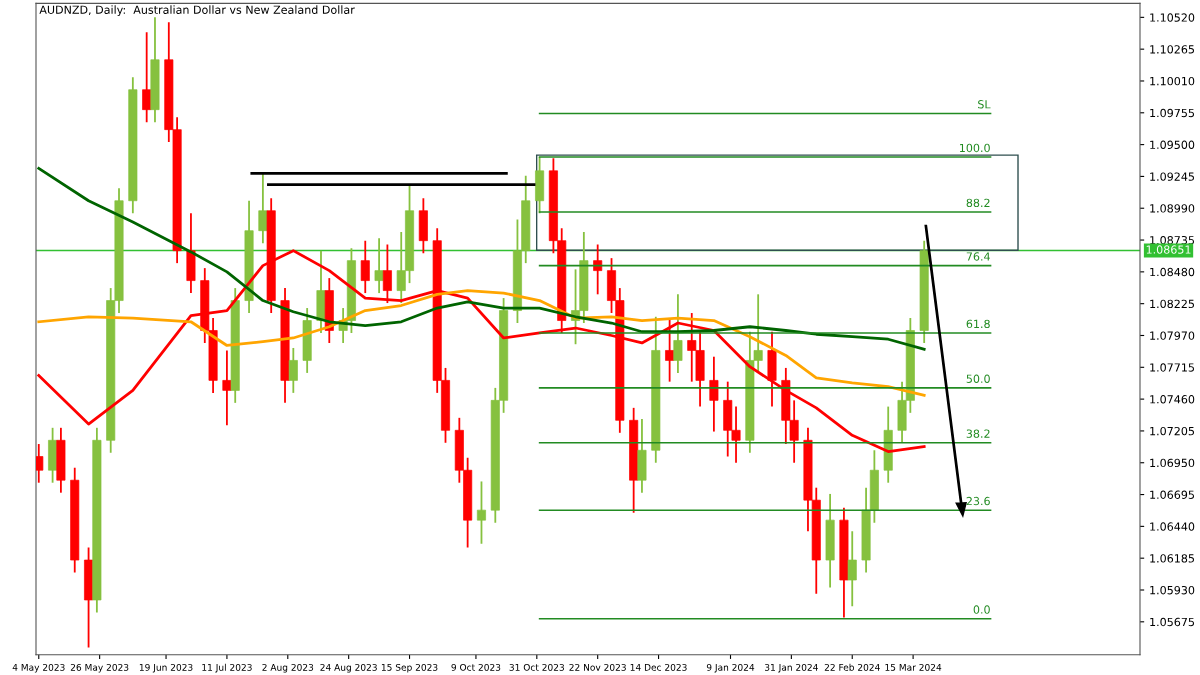  Describe the element at coordinates (913, 667) in the screenshot. I see `x-tick-label: 15 Mar 2024` at that location.